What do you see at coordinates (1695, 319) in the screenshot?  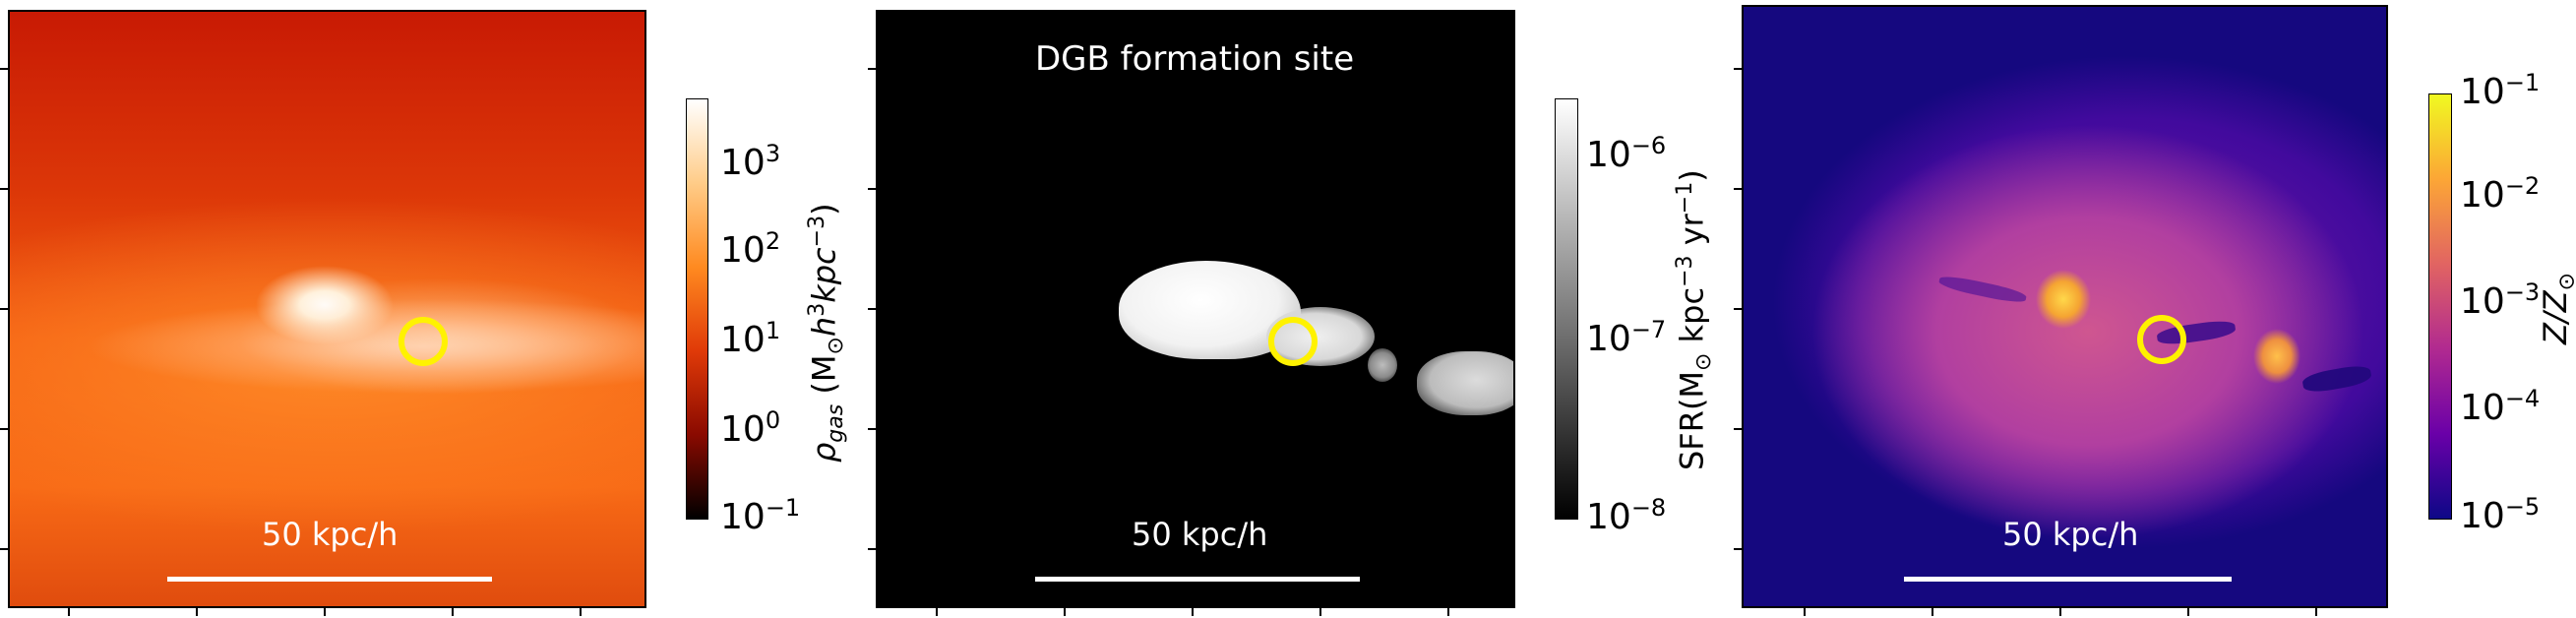 I see `colorbar-title: SFR(M⊙ kpc−3 yr−1)` at bounding box center [1695, 319].